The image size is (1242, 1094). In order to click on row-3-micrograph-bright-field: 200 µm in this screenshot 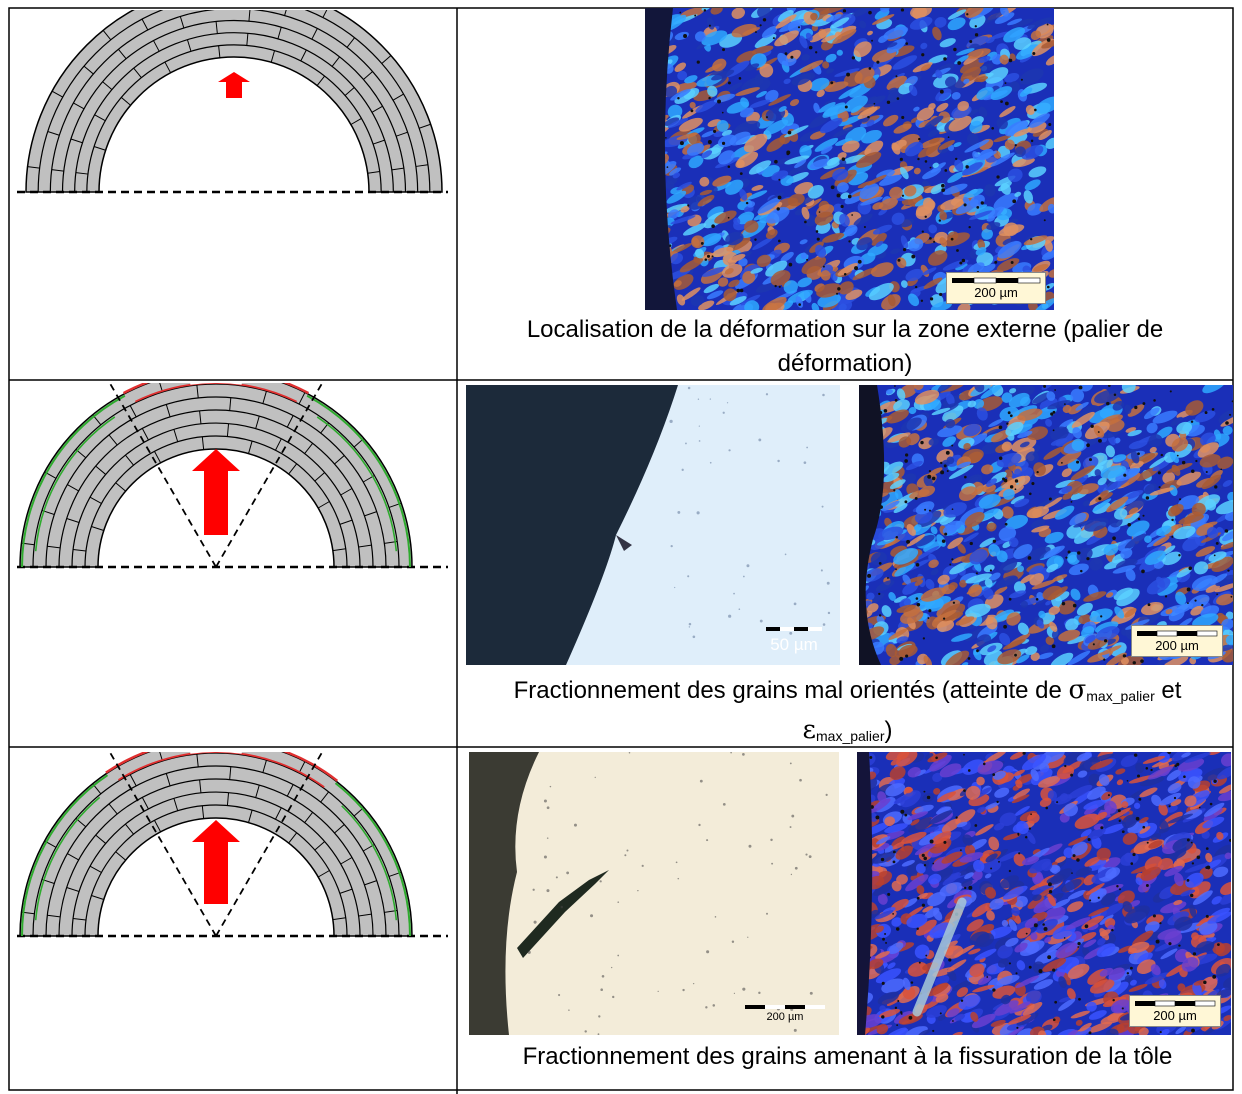, I will do `click(654, 893)`.